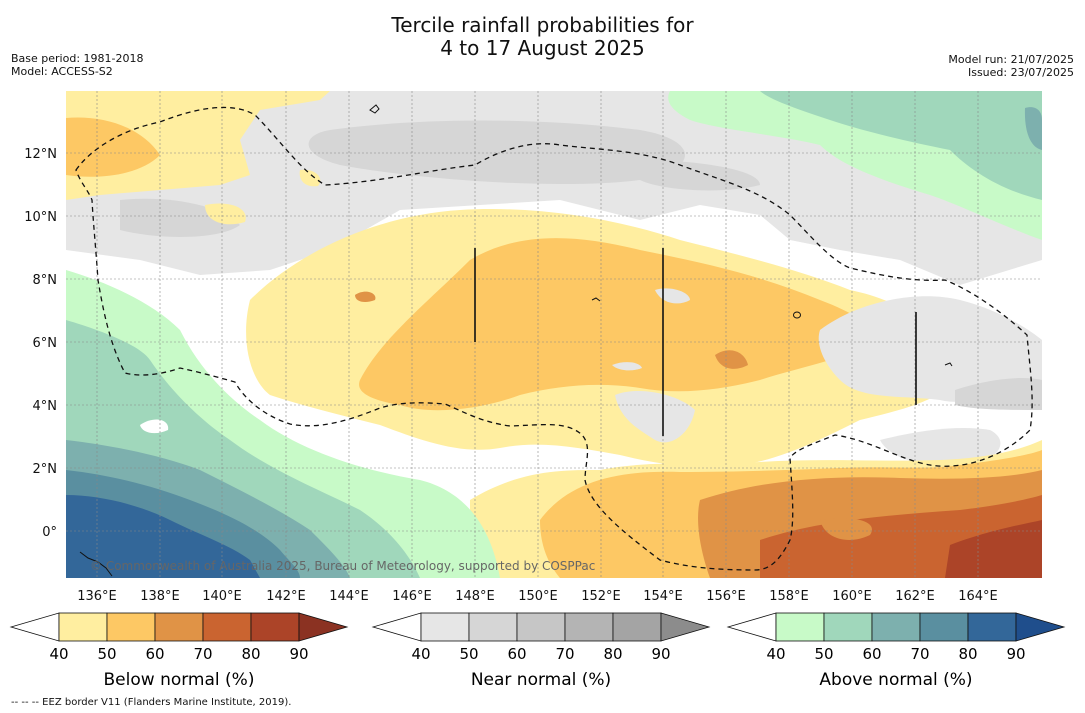 This screenshot has height=713, width=1085. What do you see at coordinates (49, 532) in the screenshot?
I see `lat-label: 0°` at bounding box center [49, 532].